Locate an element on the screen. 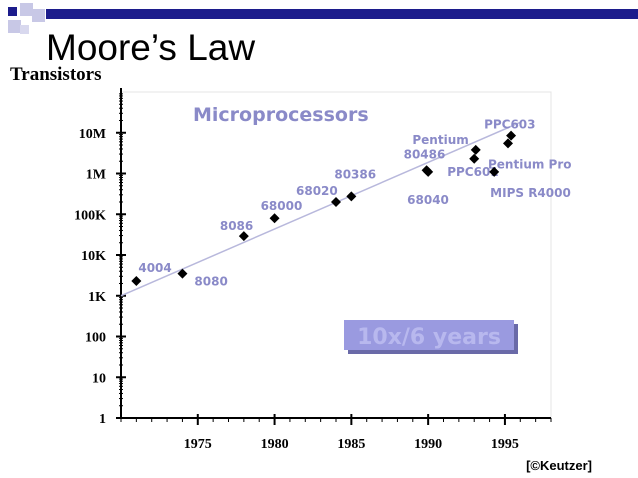 The width and height of the screenshot is (638, 478). data-label: MIPS R4000 is located at coordinates (530, 193).